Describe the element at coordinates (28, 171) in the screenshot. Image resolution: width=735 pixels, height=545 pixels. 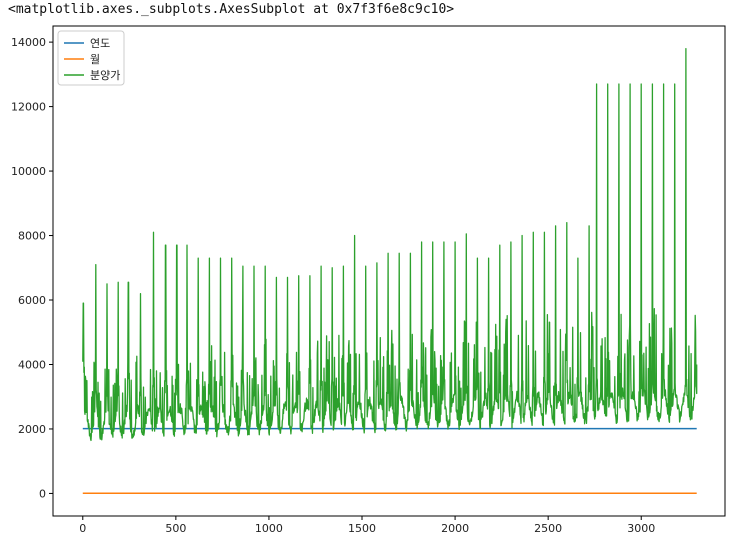
I see `y-tick-label: 10000` at that location.